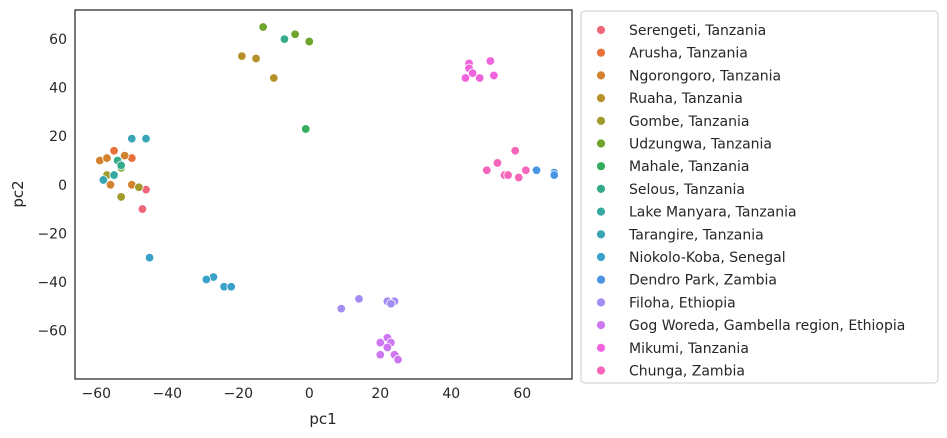 The width and height of the screenshot is (947, 438). Describe the element at coordinates (705, 76) in the screenshot. I see `legend-label: Ngorongoro, Tanzania` at that location.